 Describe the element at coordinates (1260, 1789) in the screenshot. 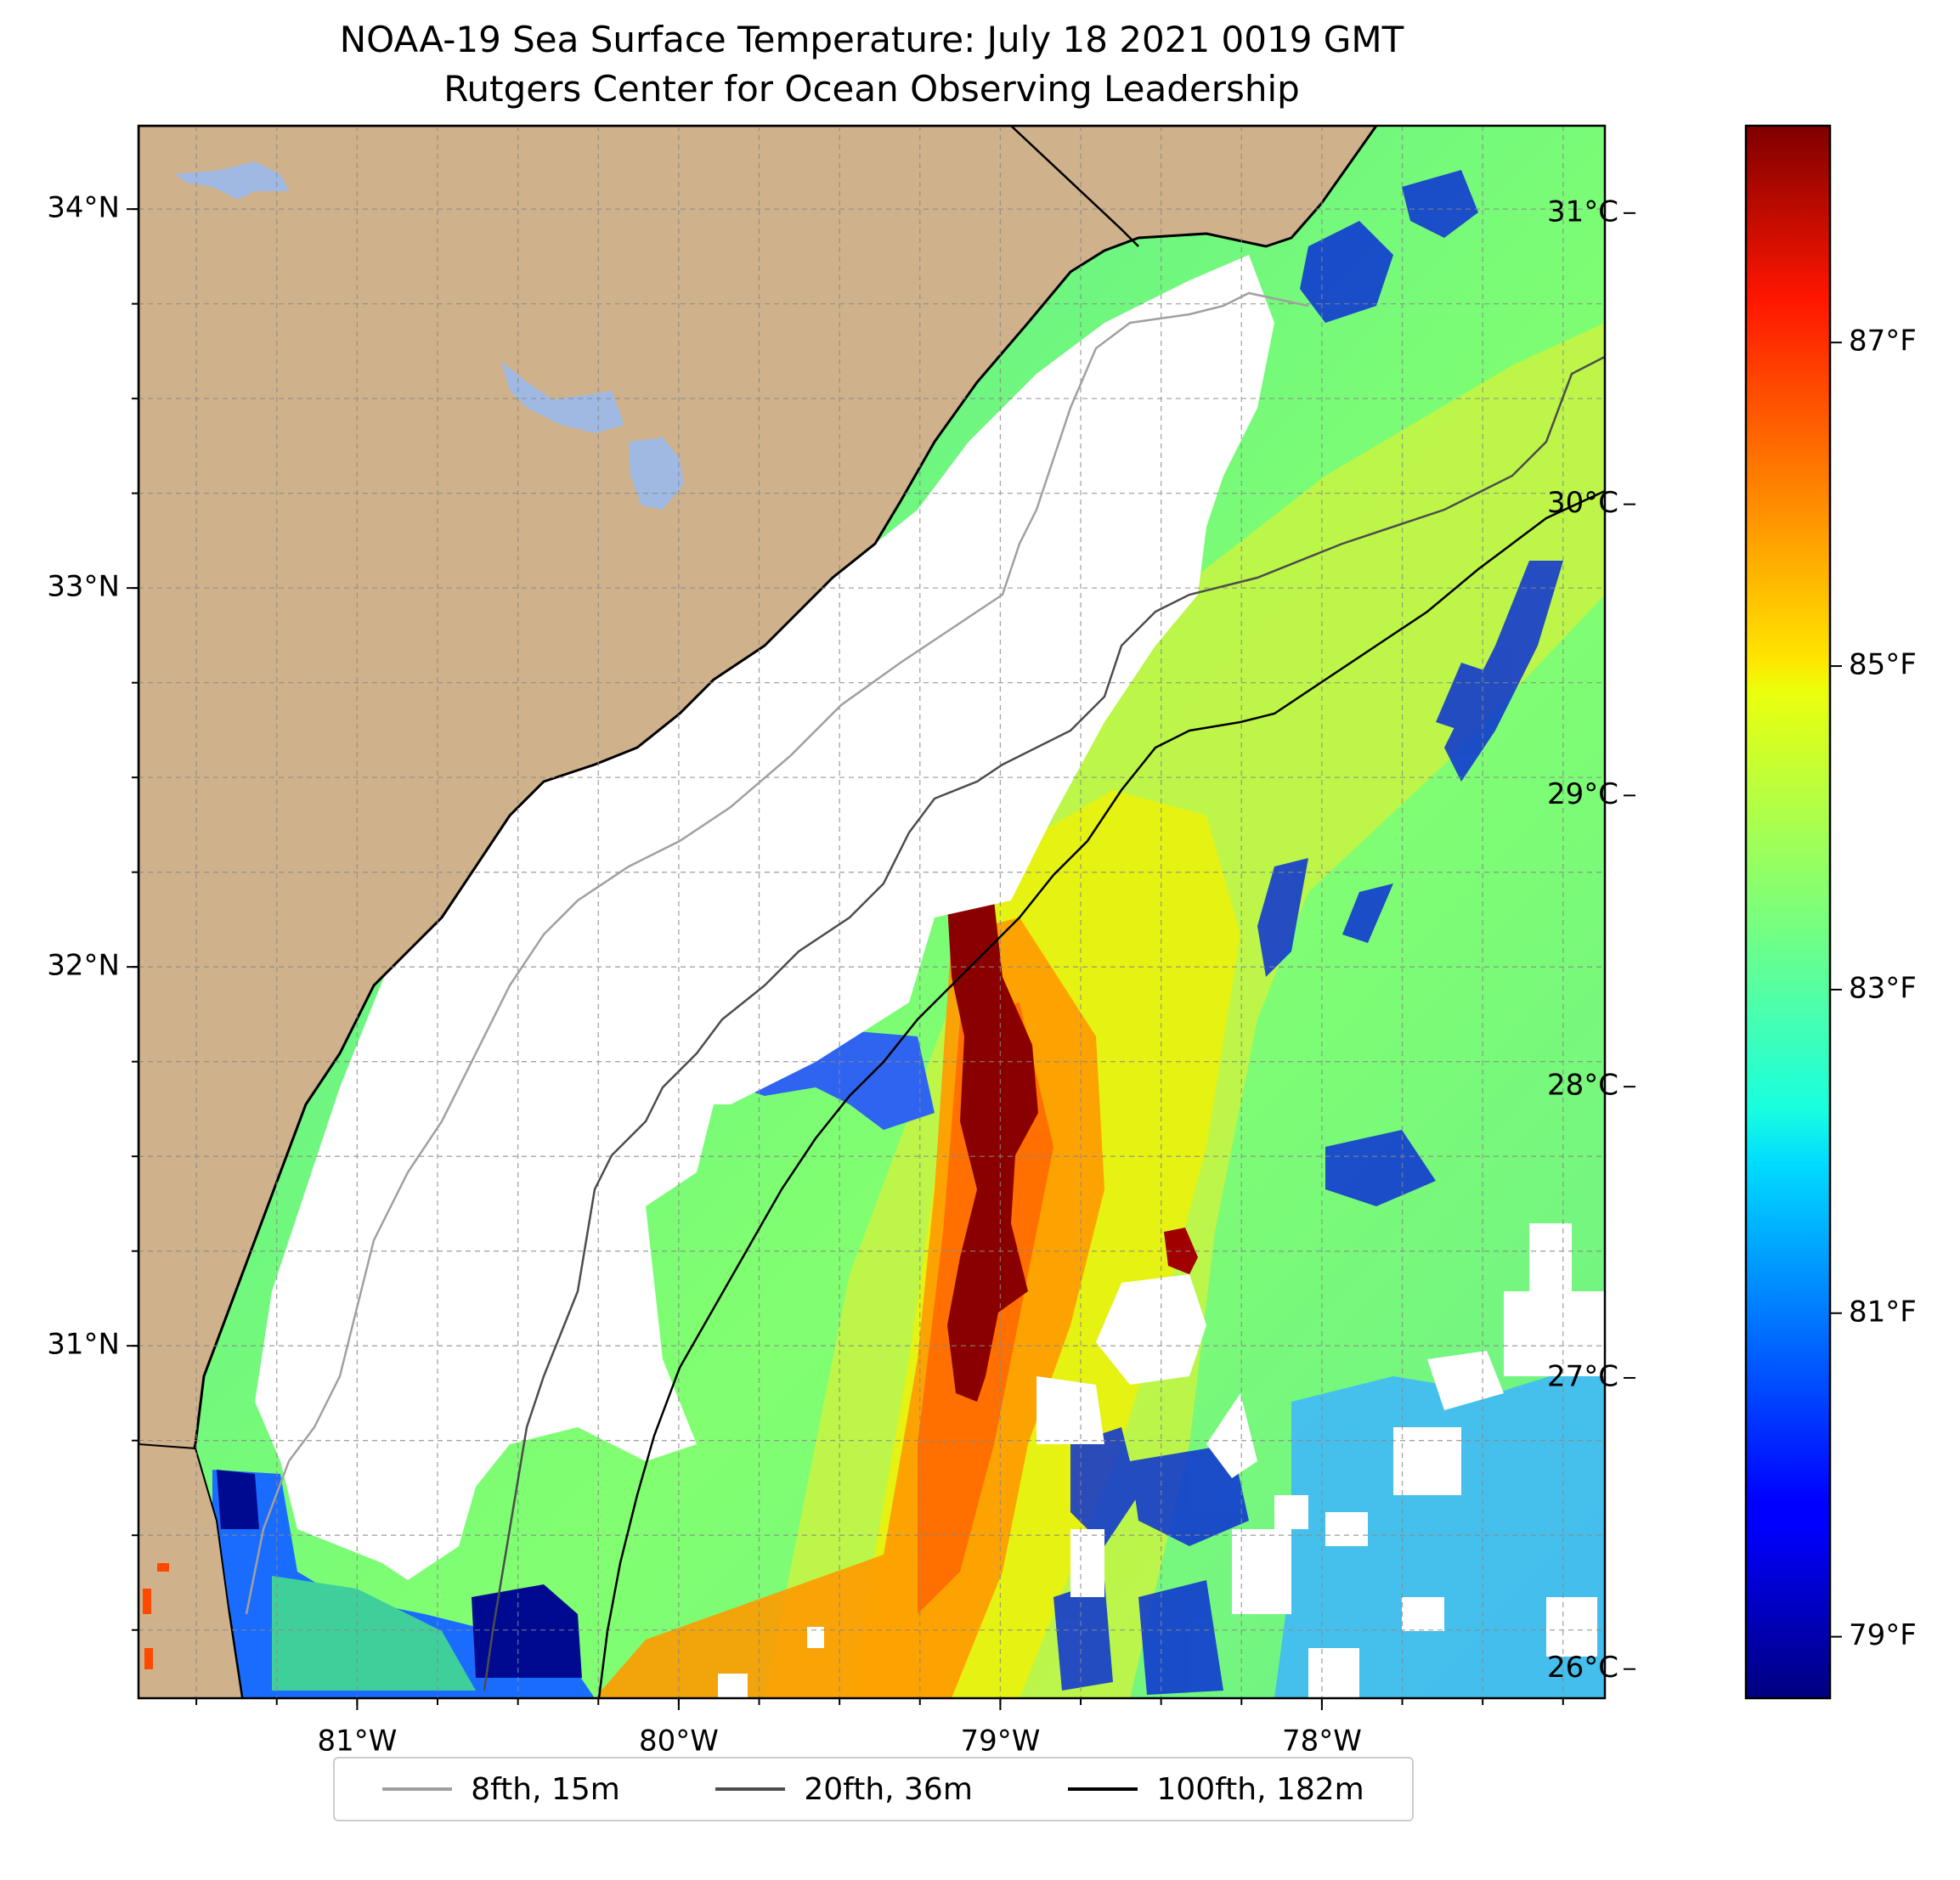

I see `legend-label-100fth: 100fth, 182m` at that location.